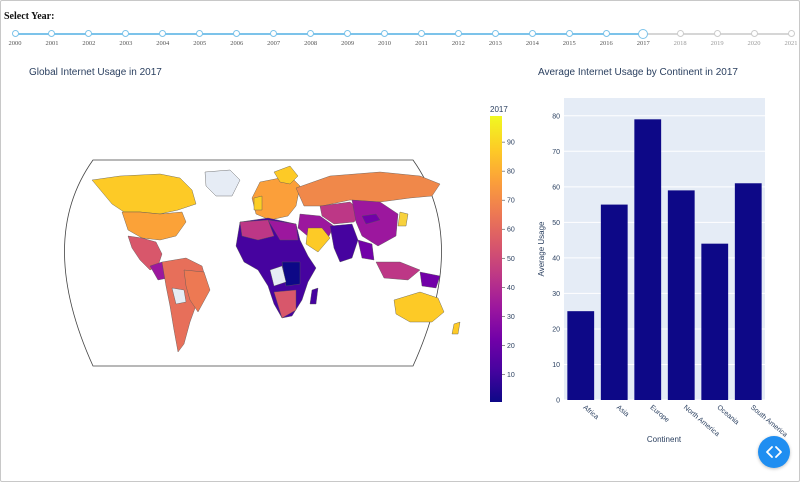 The image size is (800, 482). I want to click on bar-x-tick-label: South America, so click(768, 421).